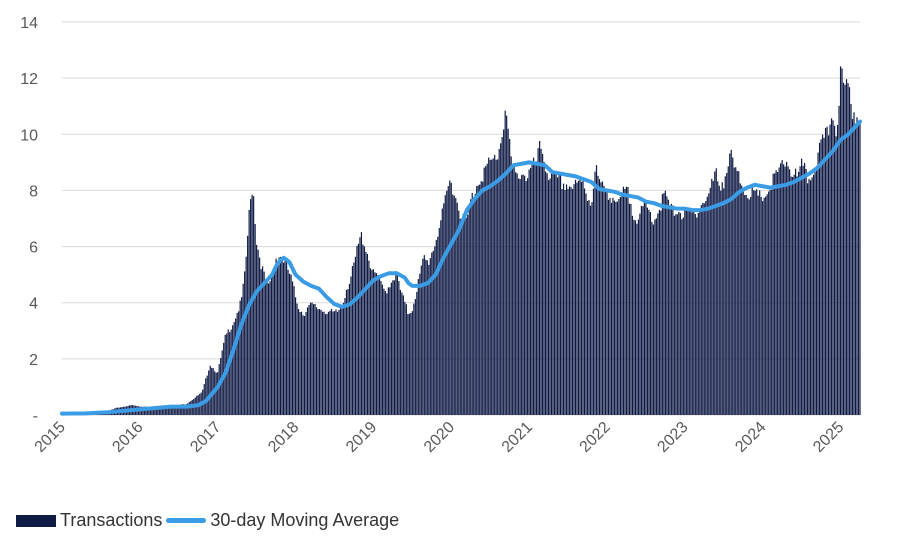 Image resolution: width=901 pixels, height=542 pixels. What do you see at coordinates (33, 248) in the screenshot?
I see `y-tick-label: 6` at bounding box center [33, 248].